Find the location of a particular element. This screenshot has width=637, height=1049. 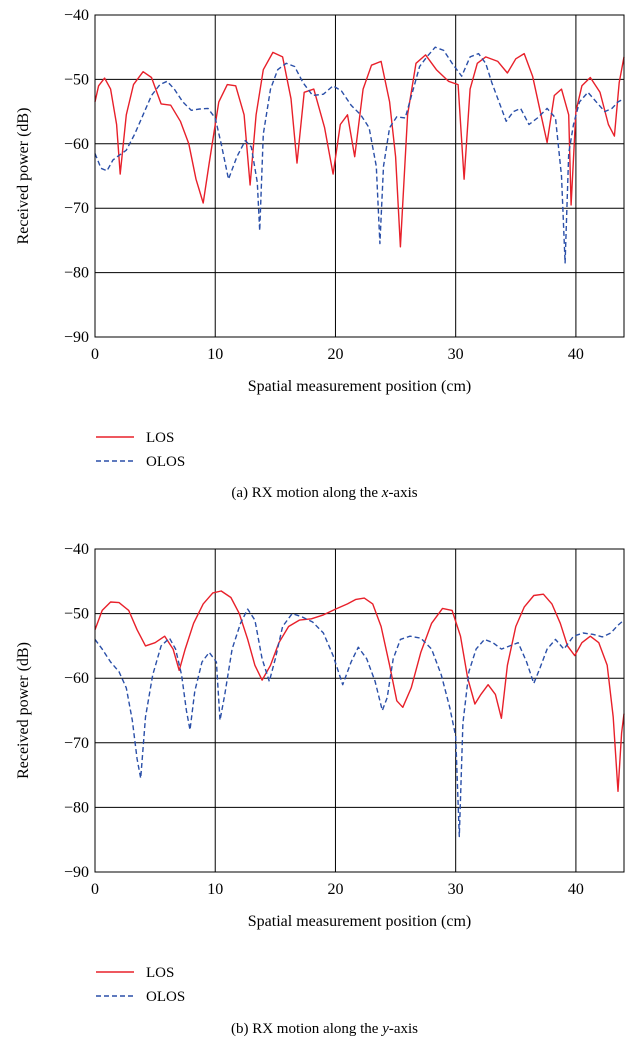

caption-var: x is located at coordinates (385, 493).